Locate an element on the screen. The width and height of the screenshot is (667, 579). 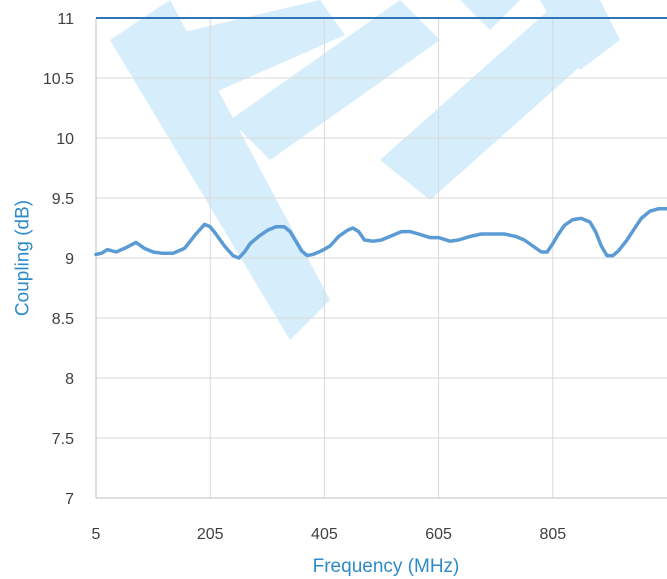
y-tick-label: 10.5 is located at coordinates (58, 79).